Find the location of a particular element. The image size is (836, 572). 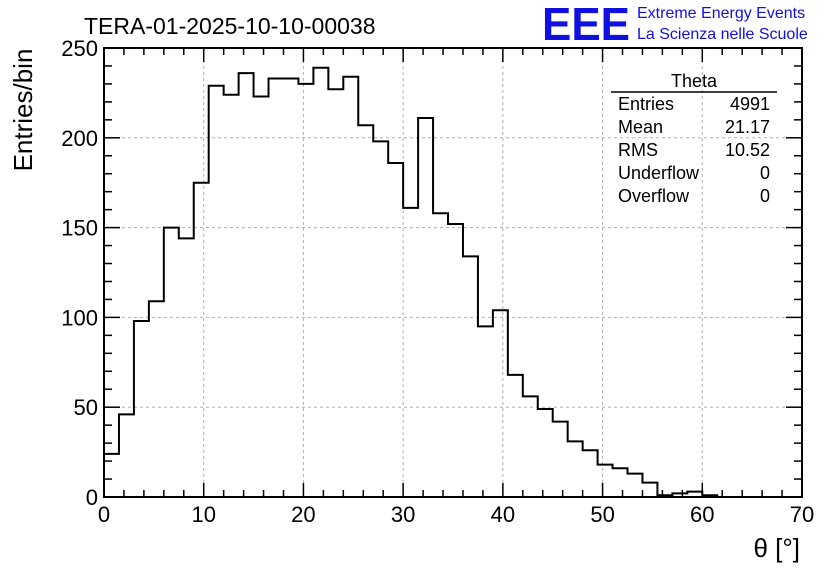

y-axis-label: Entries/bin is located at coordinates (23, 110).